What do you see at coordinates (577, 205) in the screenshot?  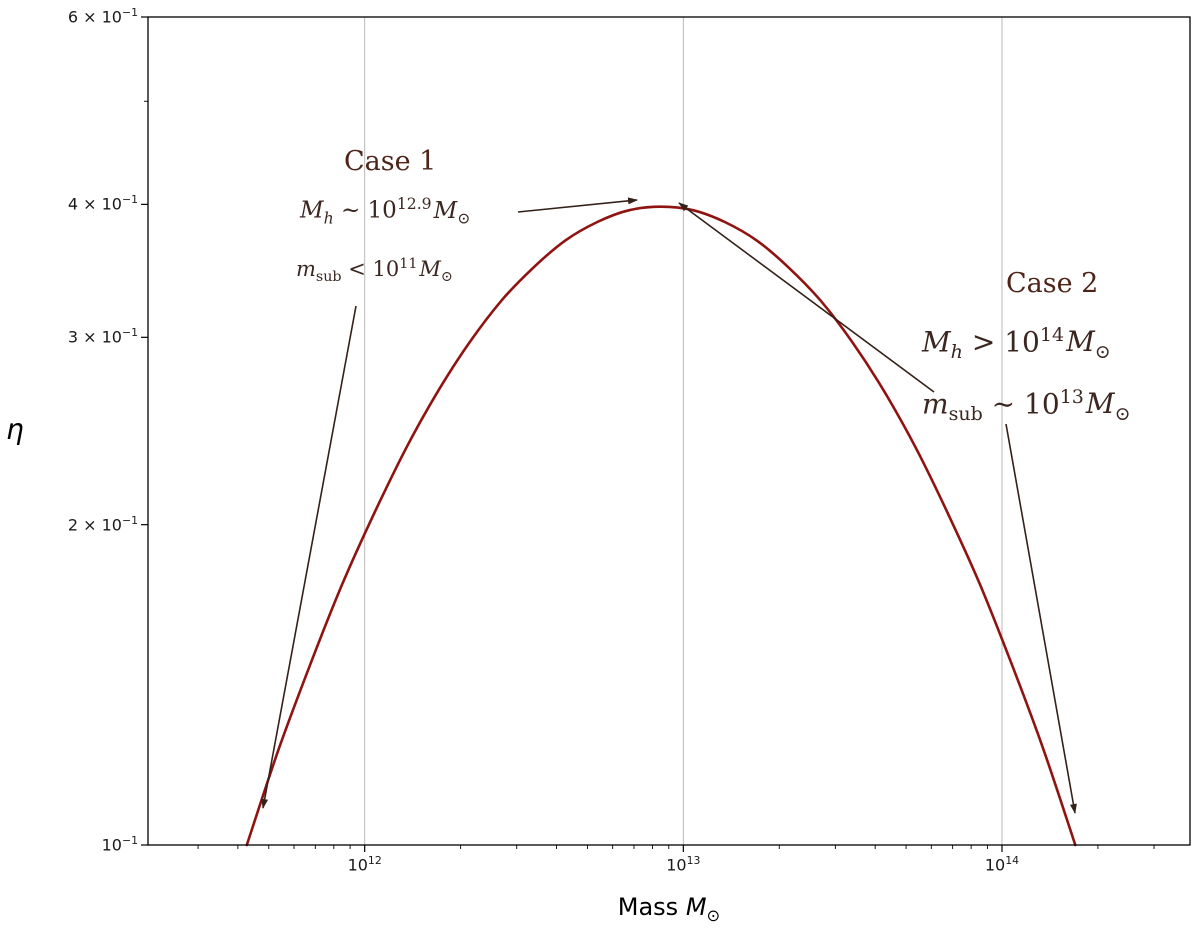 I see `annotation-arrow-case1-to-peak` at bounding box center [577, 205].